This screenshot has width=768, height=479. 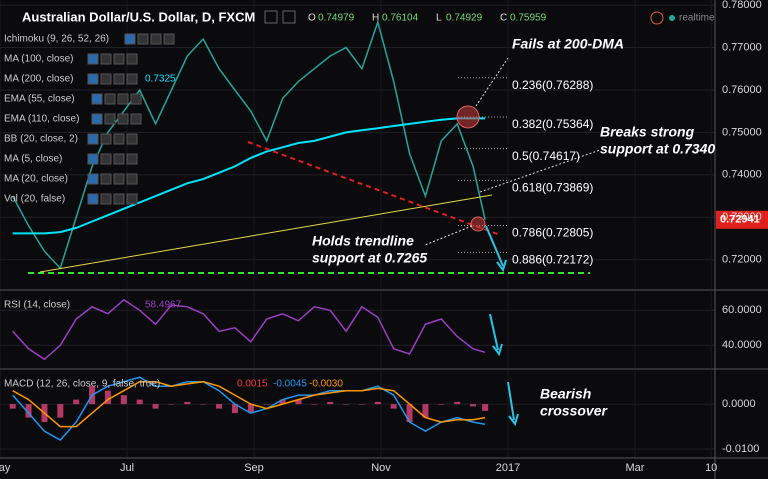 I want to click on indicator-legend: EMA (55, close), so click(x=39, y=99).